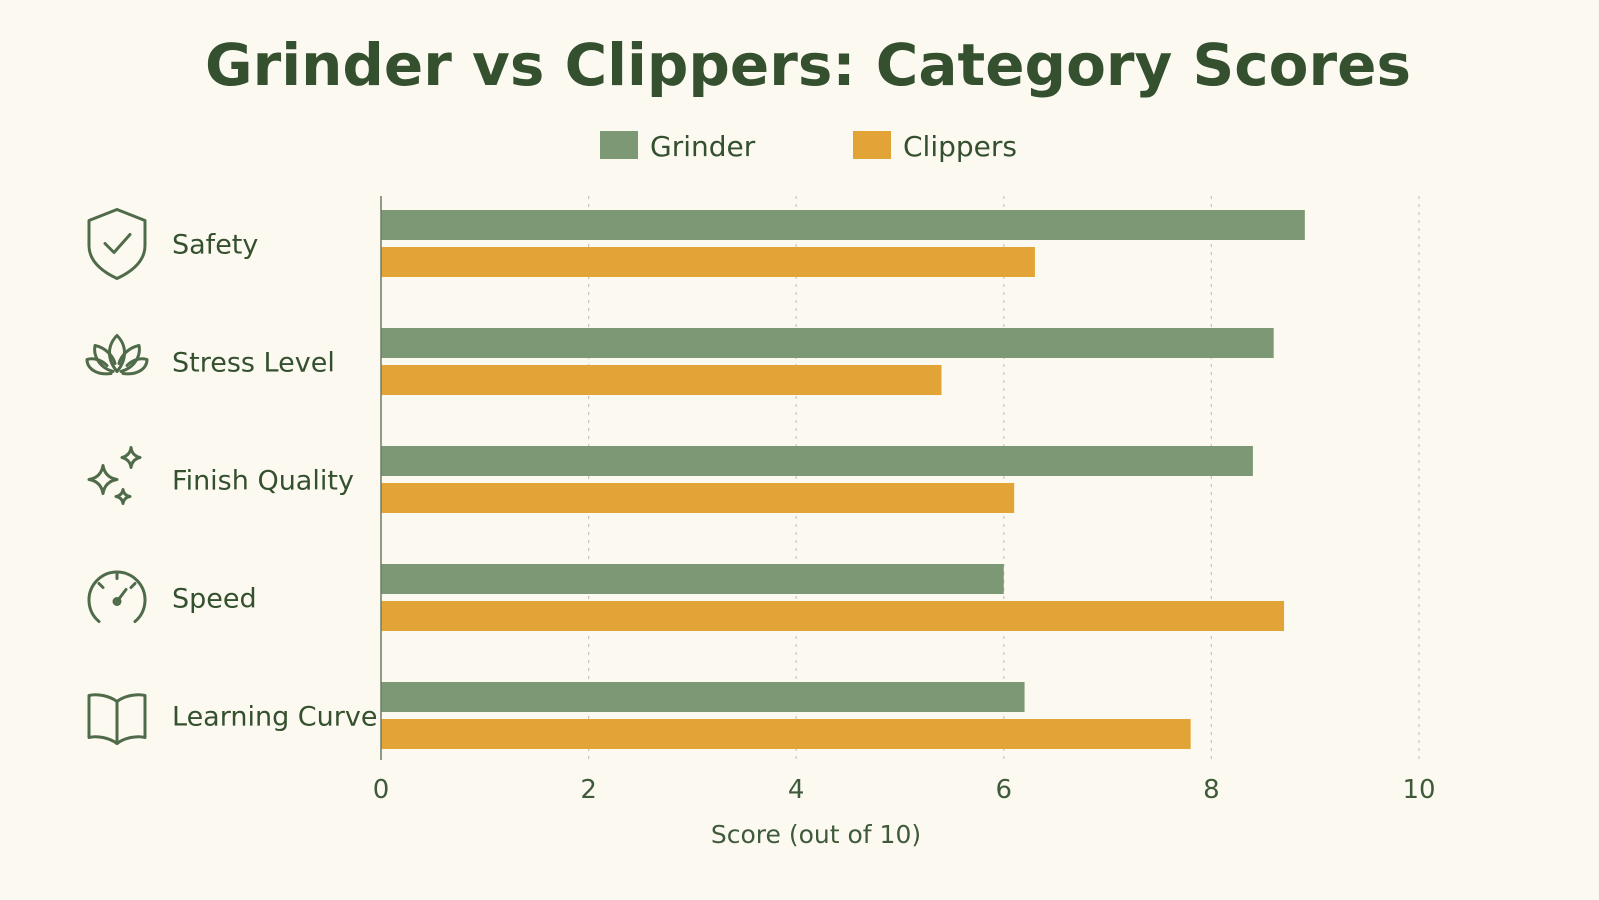 This screenshot has height=900, width=1599. Describe the element at coordinates (692, 579) in the screenshot. I see `bar-grinder-speed` at that location.